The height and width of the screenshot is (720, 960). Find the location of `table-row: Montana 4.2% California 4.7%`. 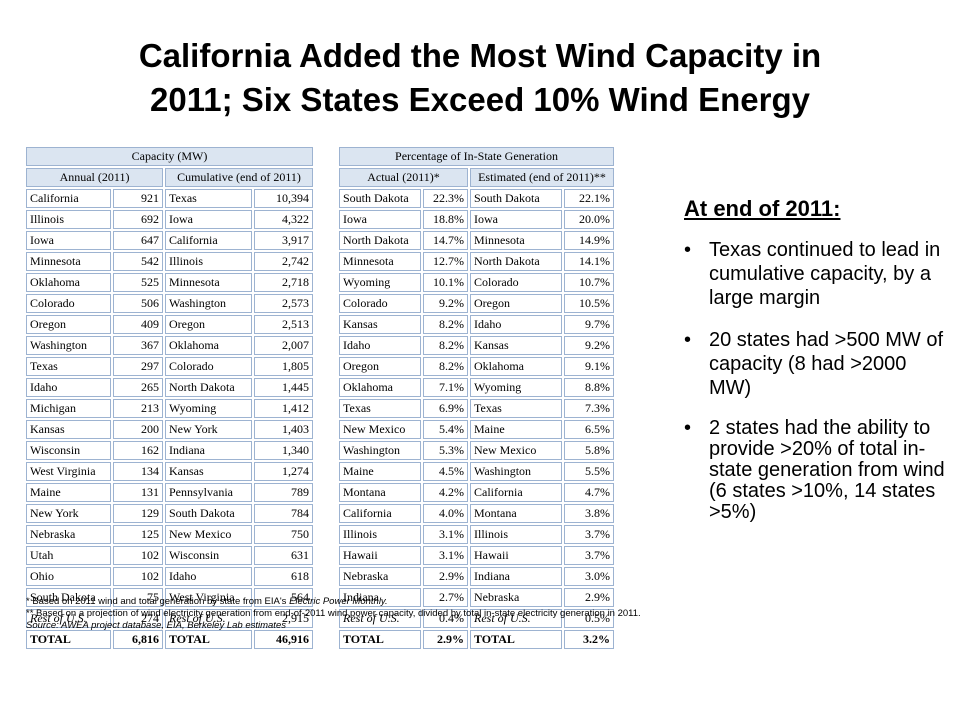

table-row: Montana 4.2% California 4.7% is located at coordinates (476, 492).